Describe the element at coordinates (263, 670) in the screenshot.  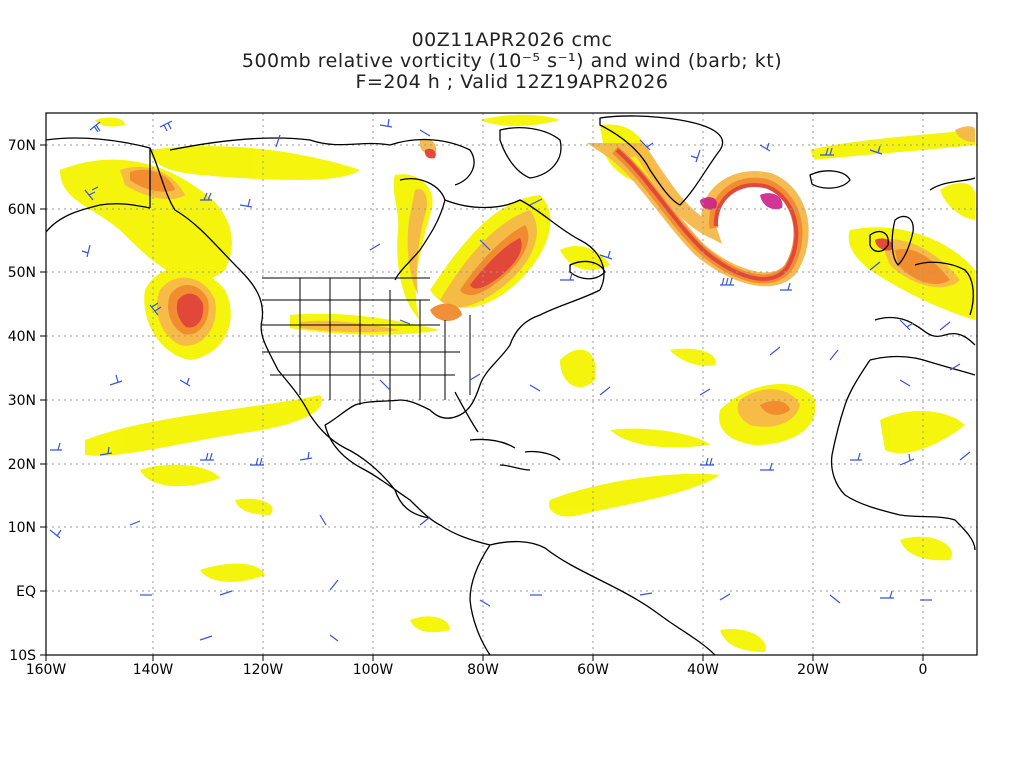
I see `lon-label: 120W` at that location.